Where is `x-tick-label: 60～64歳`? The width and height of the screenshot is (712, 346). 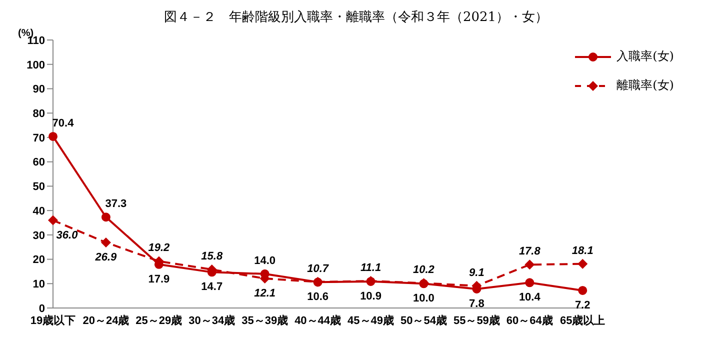
x-tick-label: 60～64歳 is located at coordinates (529, 320).